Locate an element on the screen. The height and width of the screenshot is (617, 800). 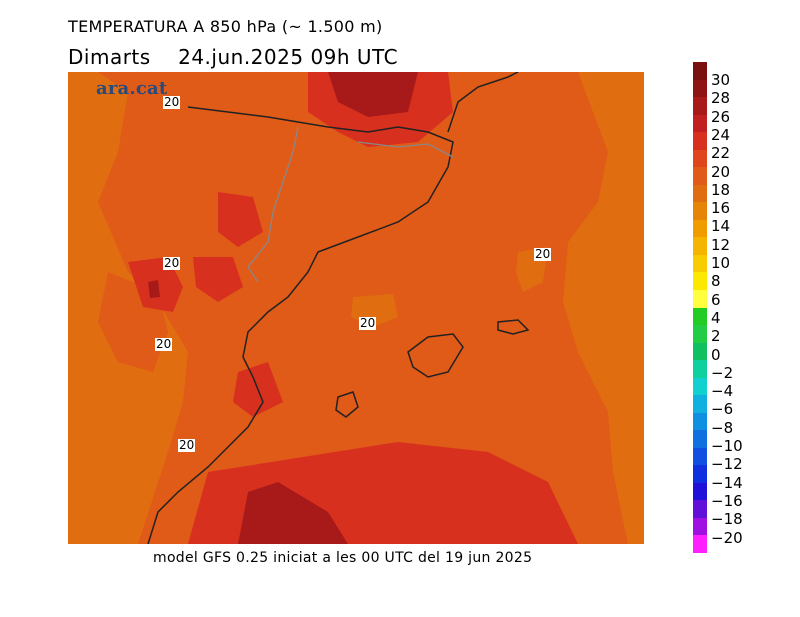
legend-label: −8 is located at coordinates (722, 427).